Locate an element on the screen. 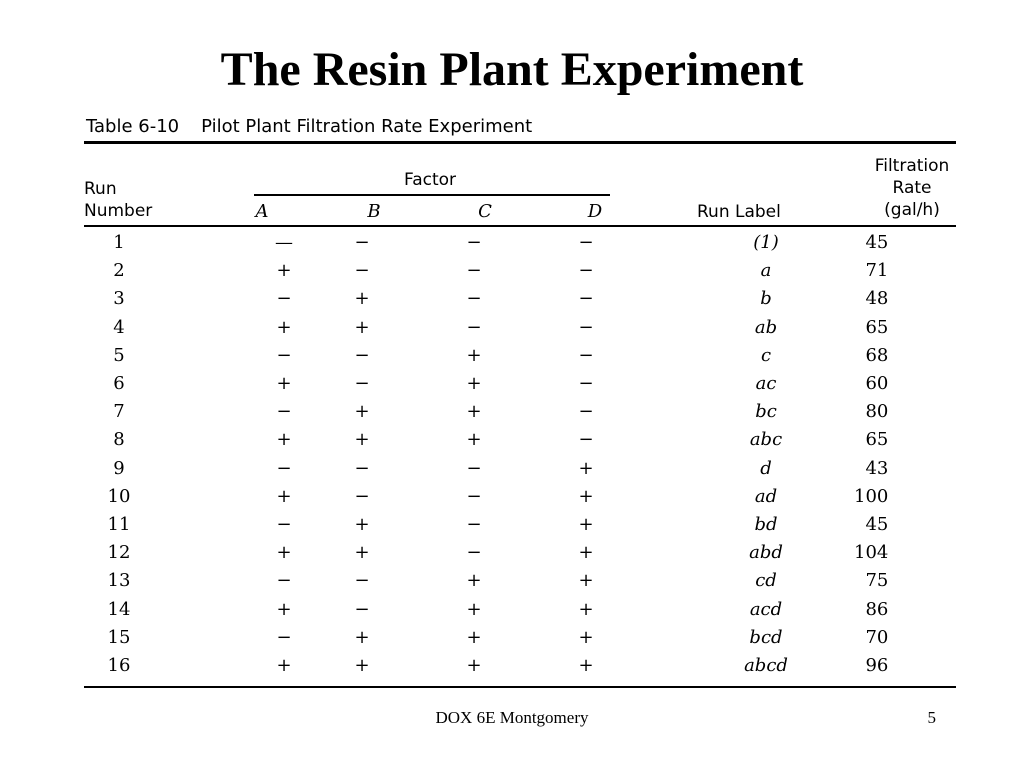 The width and height of the screenshot is (1024, 768). table-row: 7 − + + − bc 80 is located at coordinates (486, 412).